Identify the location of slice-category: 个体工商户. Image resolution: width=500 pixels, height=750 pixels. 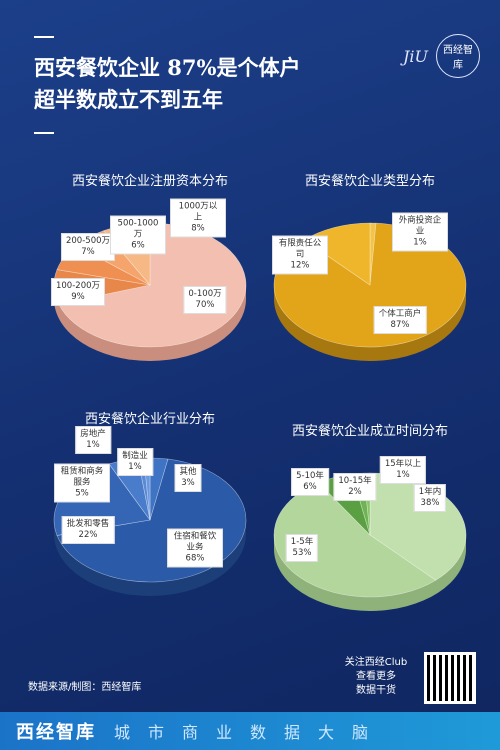
(400, 314).